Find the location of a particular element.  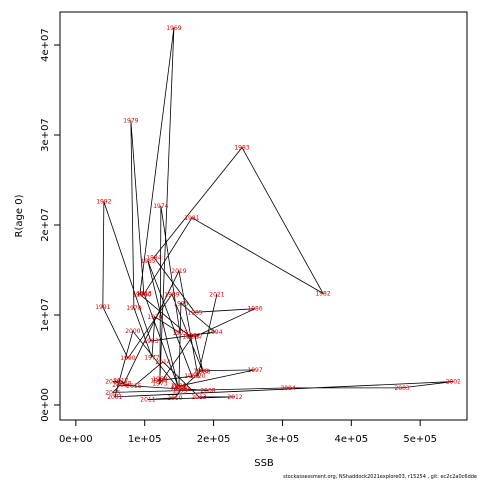

point-label: 2009 is located at coordinates (181, 389).